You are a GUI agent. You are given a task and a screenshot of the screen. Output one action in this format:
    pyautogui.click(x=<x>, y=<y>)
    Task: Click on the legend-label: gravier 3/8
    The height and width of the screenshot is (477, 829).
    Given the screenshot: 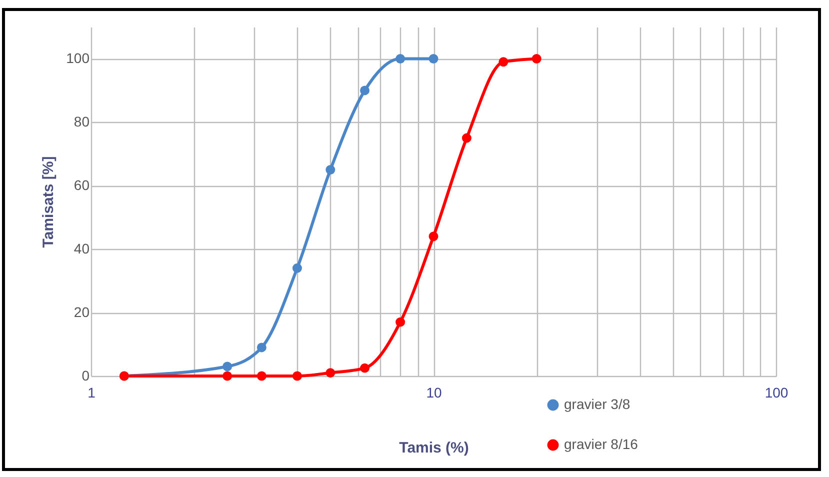 What is the action you would take?
    pyautogui.click(x=597, y=404)
    